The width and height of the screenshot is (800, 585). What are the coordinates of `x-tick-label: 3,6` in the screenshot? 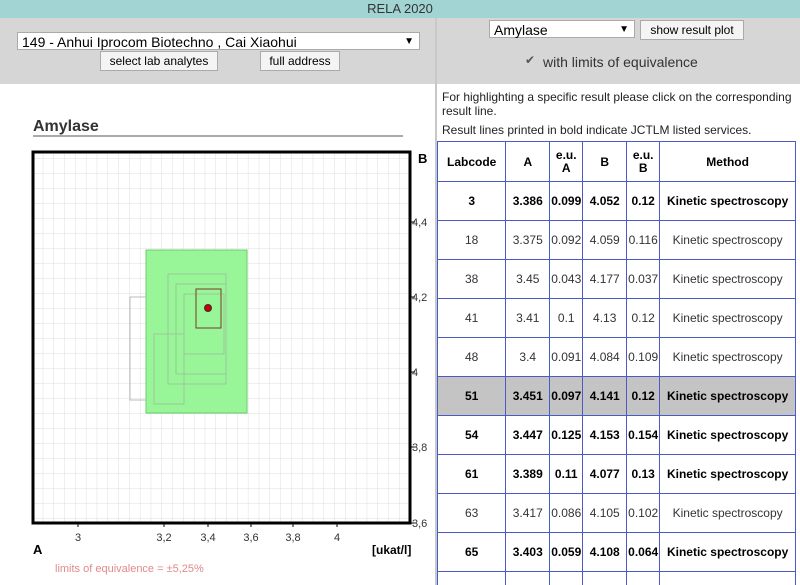 It's located at (250, 538).